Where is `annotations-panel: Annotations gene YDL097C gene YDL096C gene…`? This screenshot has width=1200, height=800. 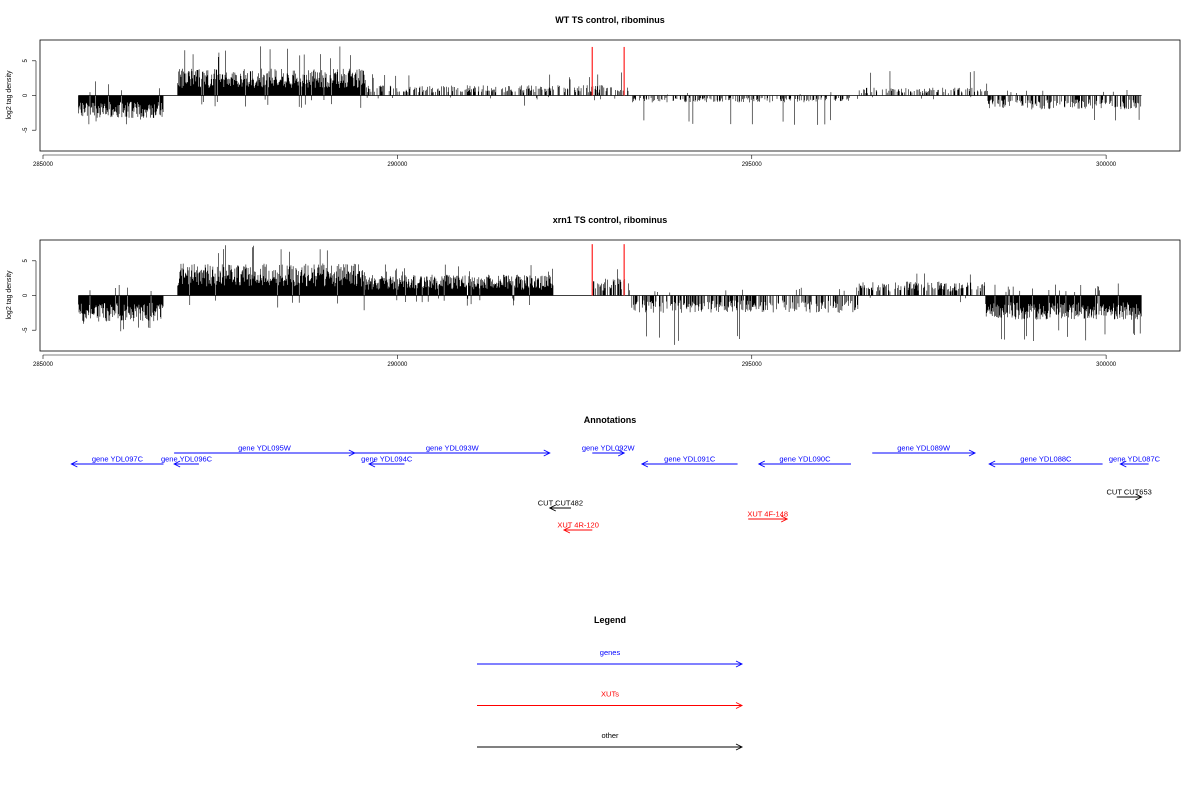 annotations-panel: Annotations gene YDL097C gene YDL096C gene… is located at coordinates (615, 474).